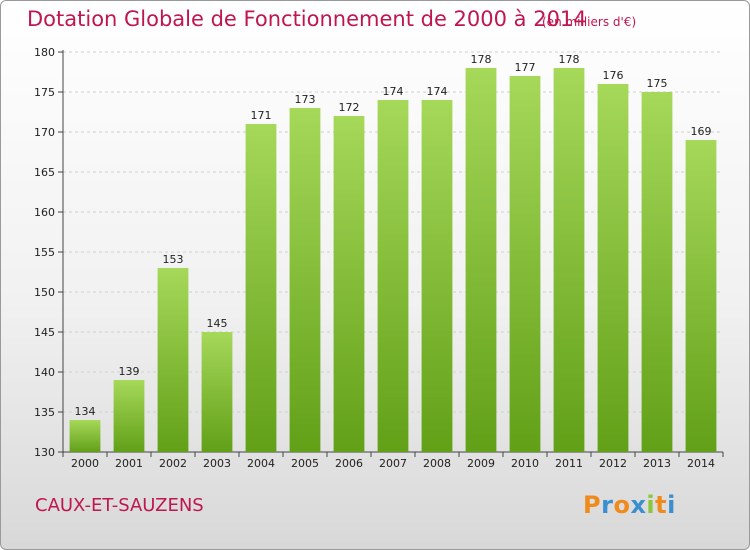 This screenshot has height=550, width=750. I want to click on x-tick-label: 2001, so click(129, 463).